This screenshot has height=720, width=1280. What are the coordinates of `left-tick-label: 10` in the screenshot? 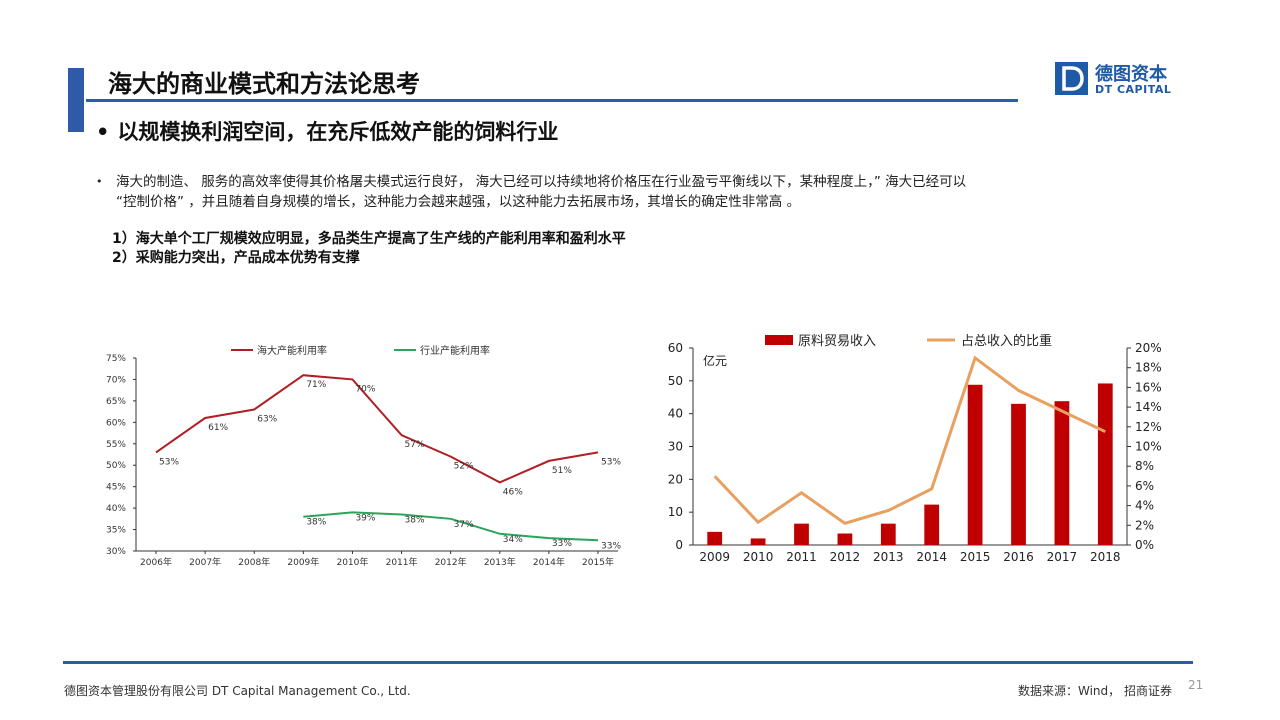 It's located at (675, 512).